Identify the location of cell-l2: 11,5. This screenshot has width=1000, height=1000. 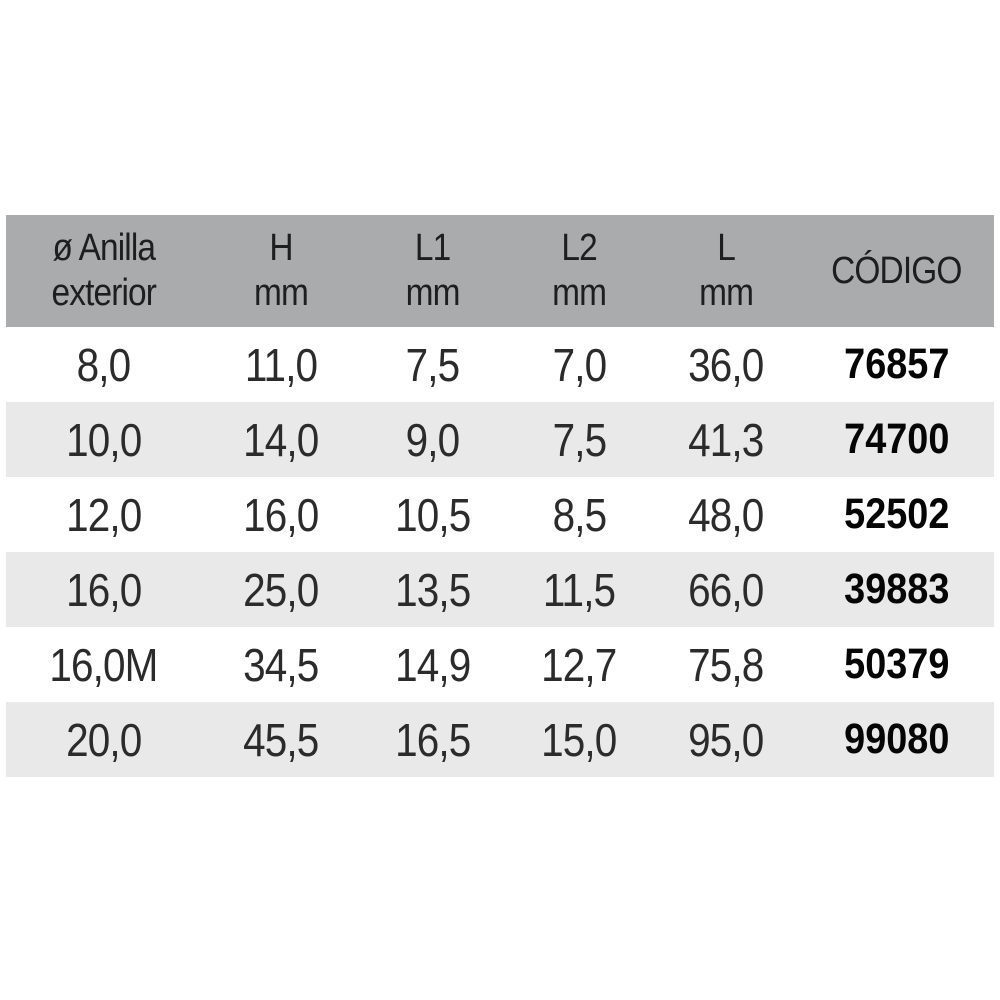
(579, 589).